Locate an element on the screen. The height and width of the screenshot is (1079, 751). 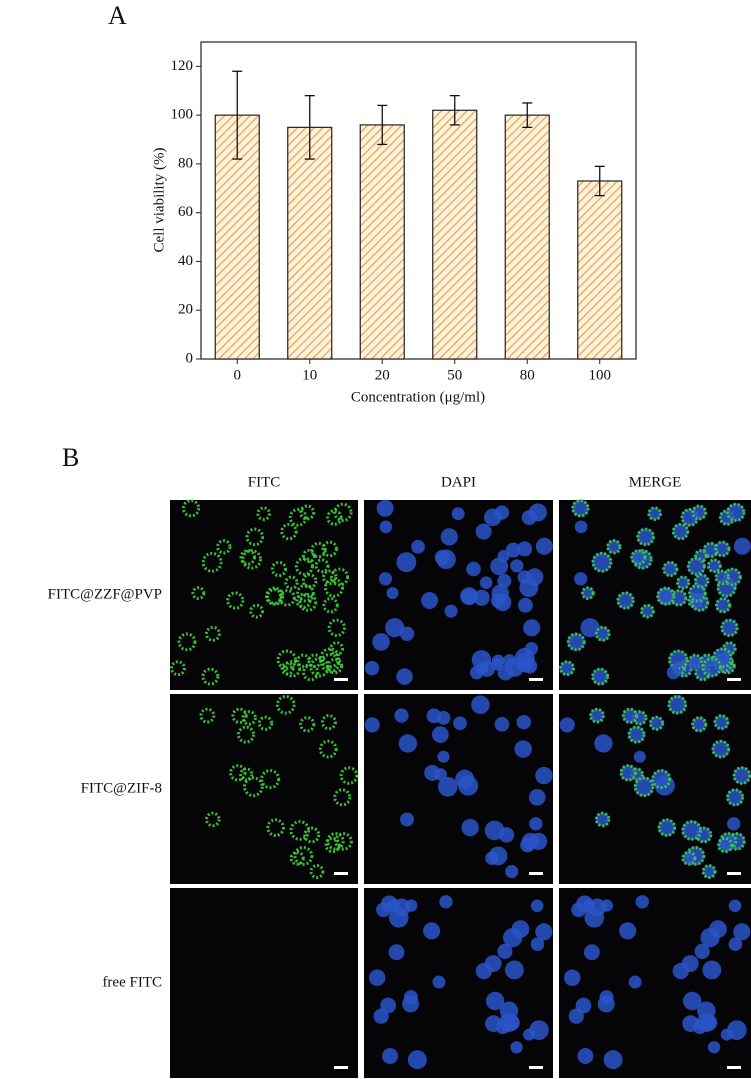
micrograph is located at coordinates (264, 789).